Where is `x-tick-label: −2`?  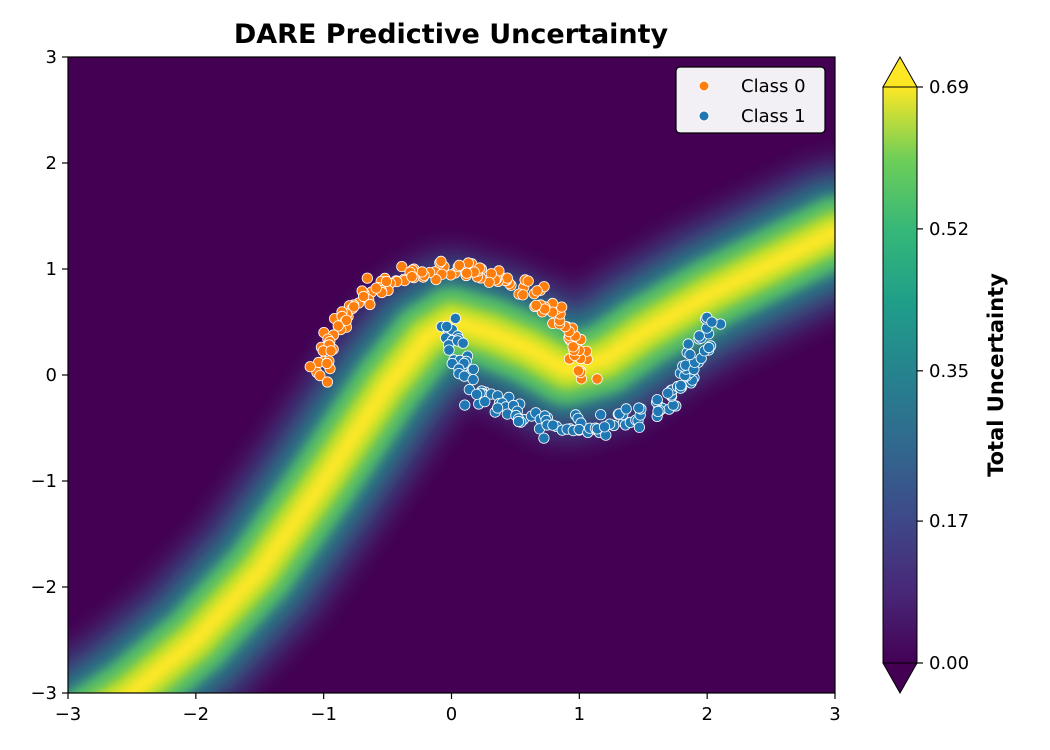 x-tick-label: −2 is located at coordinates (196, 714).